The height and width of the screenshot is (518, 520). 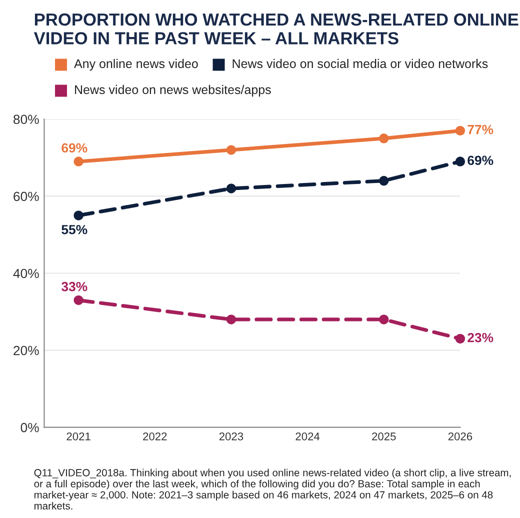 I want to click on y-tick-label: 0%, so click(x=29, y=427).